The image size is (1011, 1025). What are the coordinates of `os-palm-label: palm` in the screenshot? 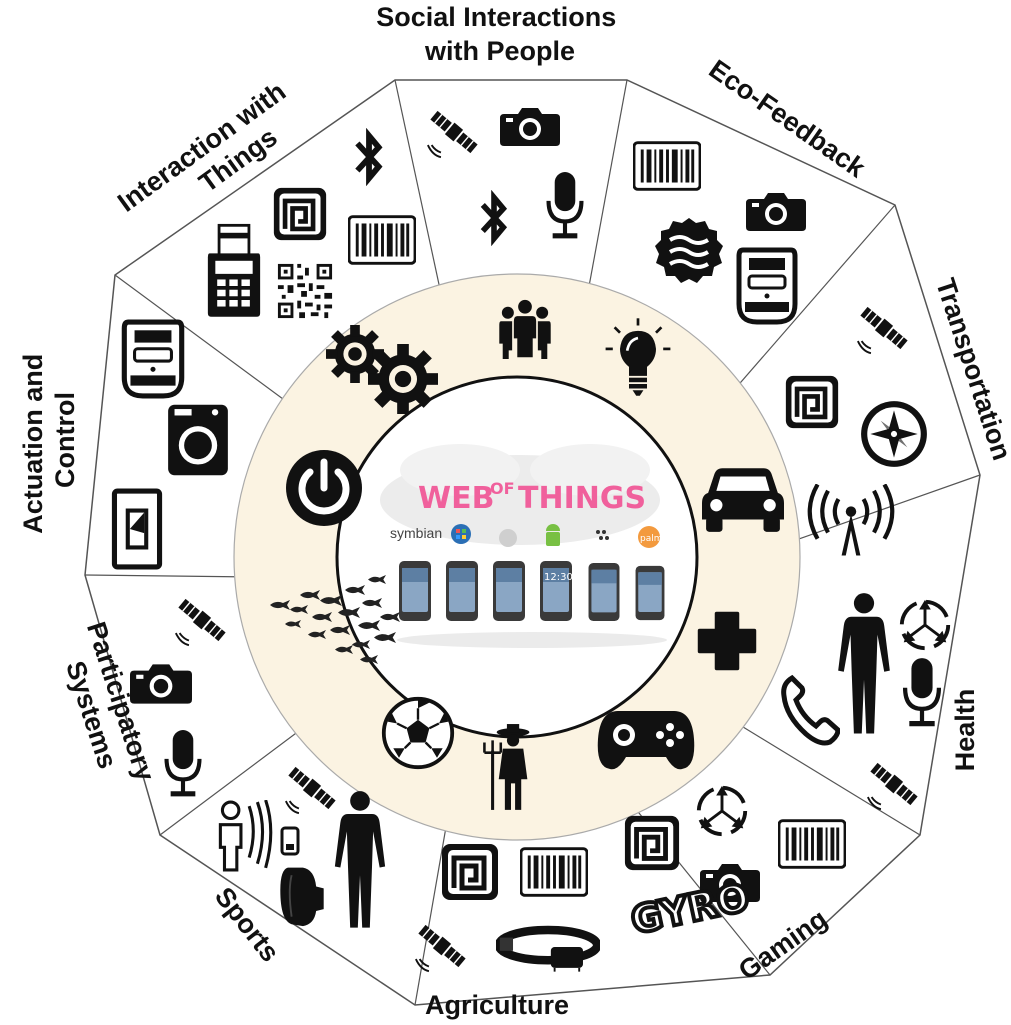 It's located at (651, 539).